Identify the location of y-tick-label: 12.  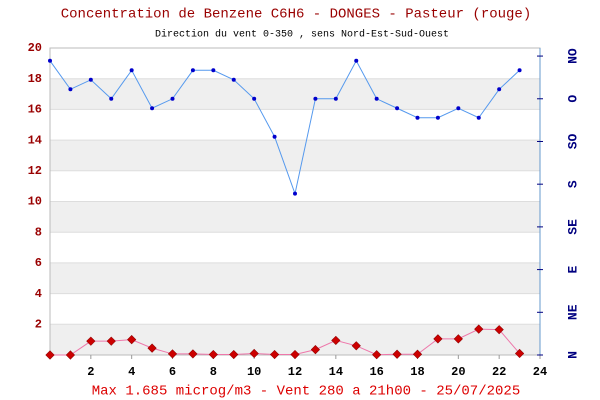
(35, 171).